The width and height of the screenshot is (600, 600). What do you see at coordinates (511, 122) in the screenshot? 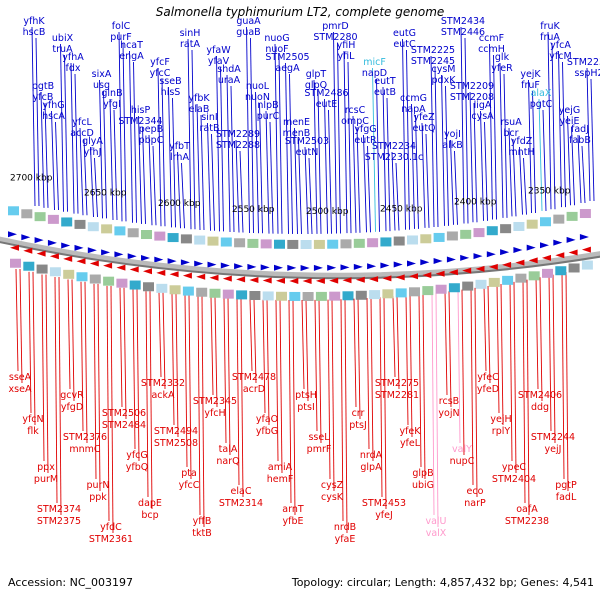
I see `forward-gene-label: rsuA` at bounding box center [511, 122].